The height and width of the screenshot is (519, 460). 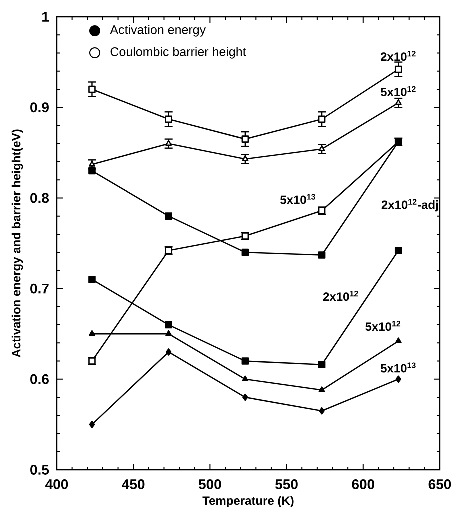 I want to click on x-tick-label: 600, so click(x=363, y=485).